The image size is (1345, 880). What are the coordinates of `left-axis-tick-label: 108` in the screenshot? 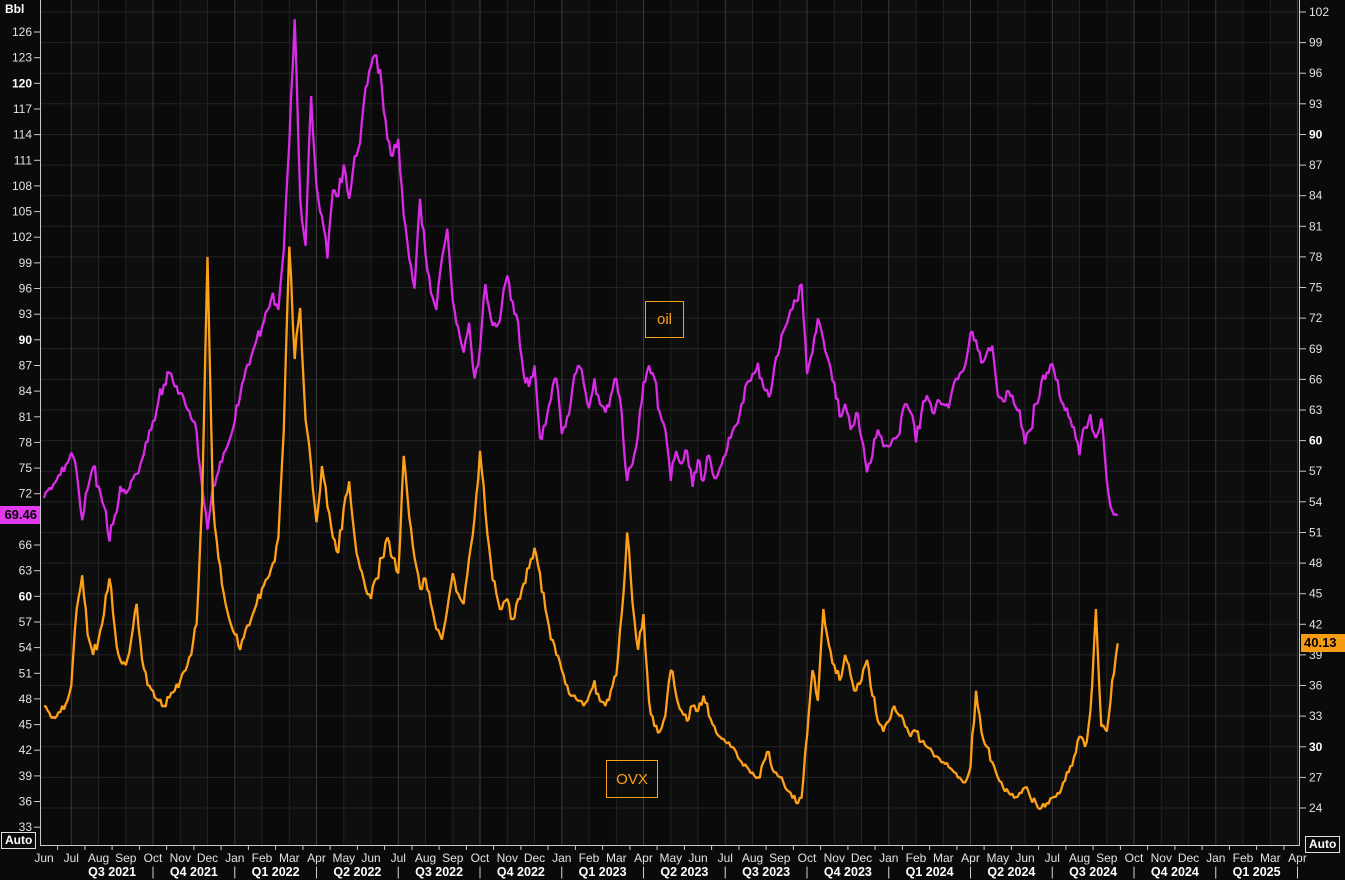 It's located at (22, 186).